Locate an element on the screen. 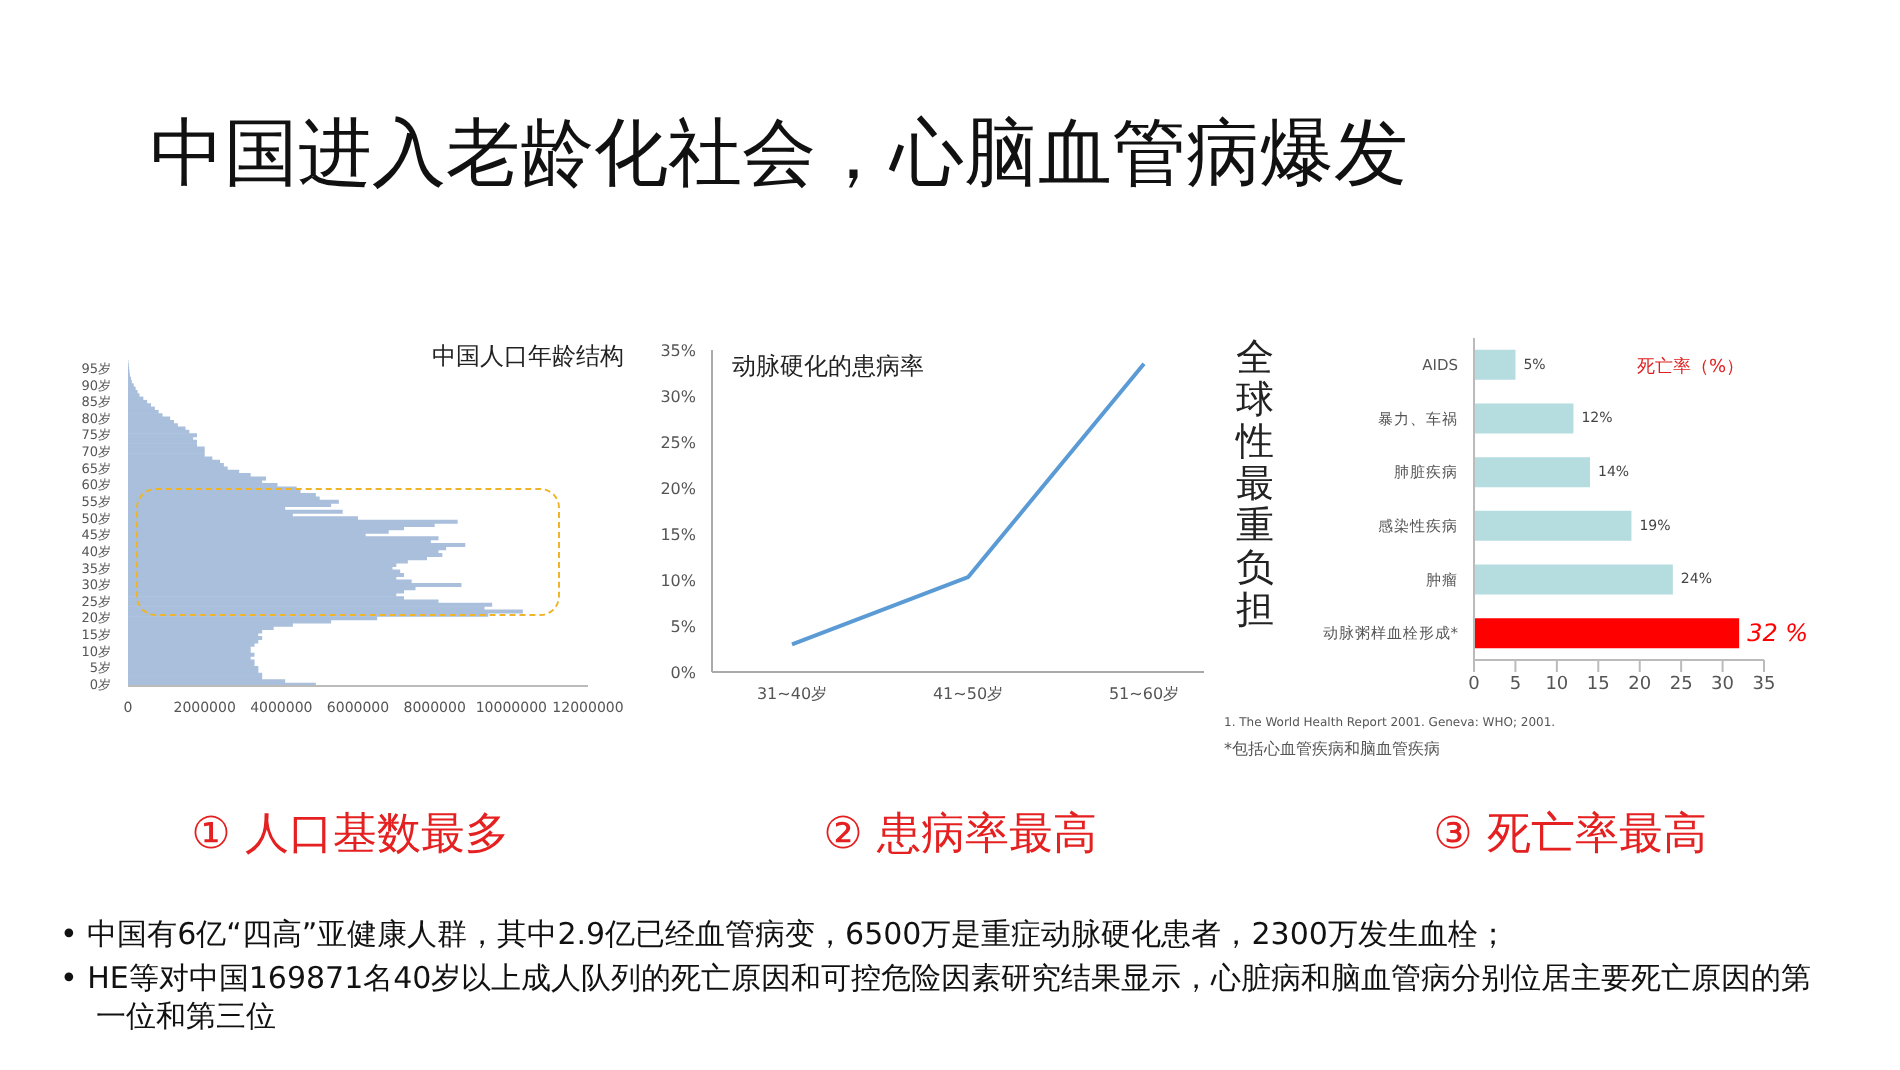  y-tick-label: 20% is located at coordinates (678, 488).